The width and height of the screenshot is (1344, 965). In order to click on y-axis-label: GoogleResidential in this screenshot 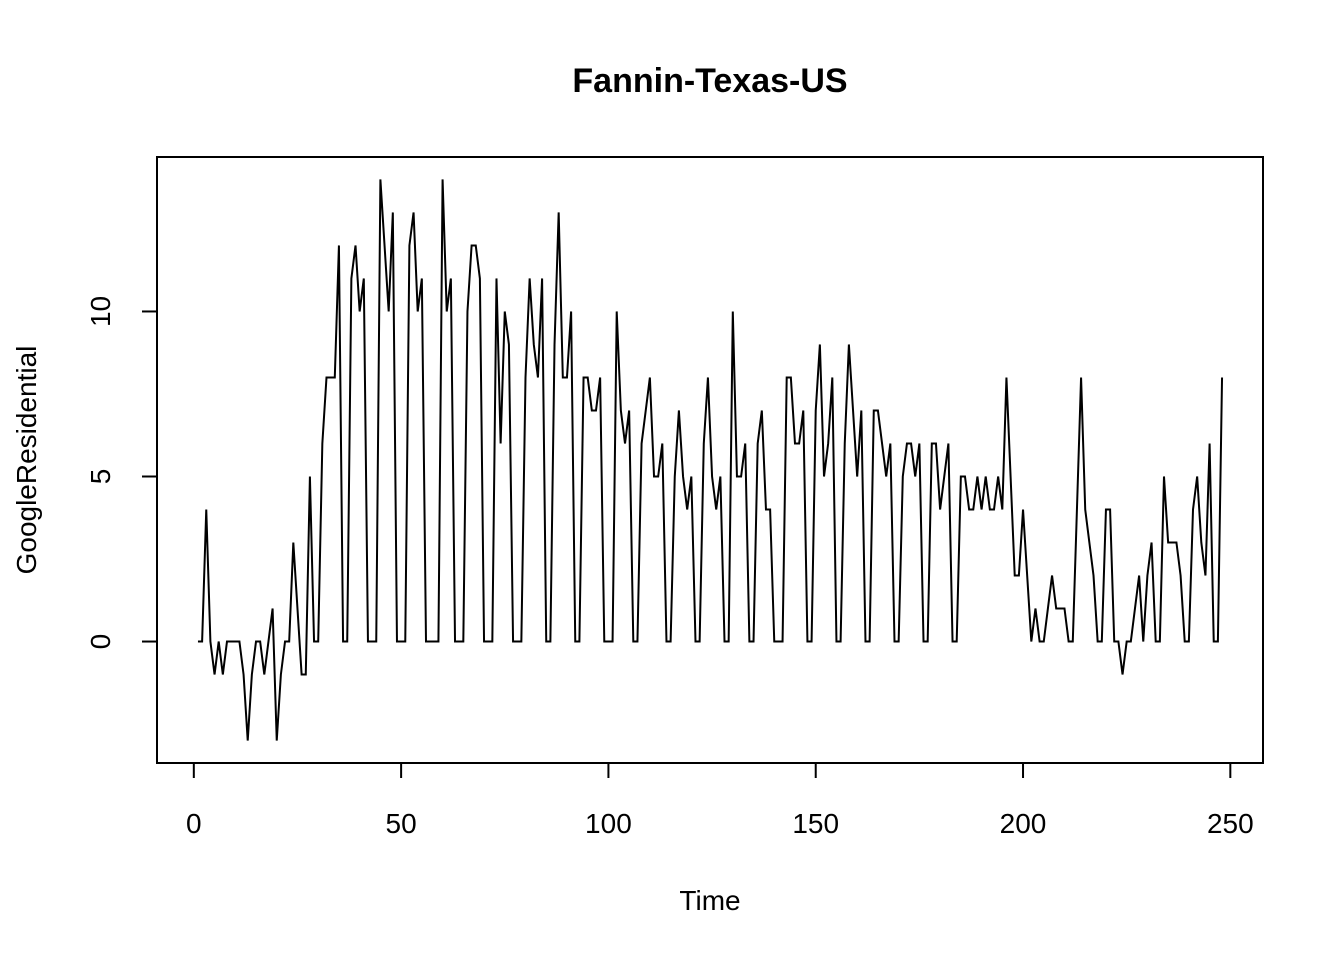, I will do `click(26, 460)`.